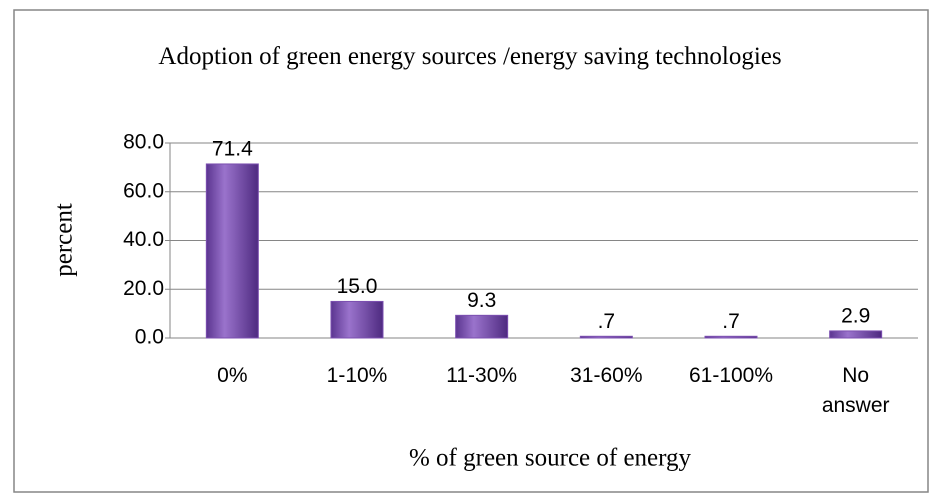  What do you see at coordinates (357, 375) in the screenshot?
I see `x-tick-label: 1-10%` at bounding box center [357, 375].